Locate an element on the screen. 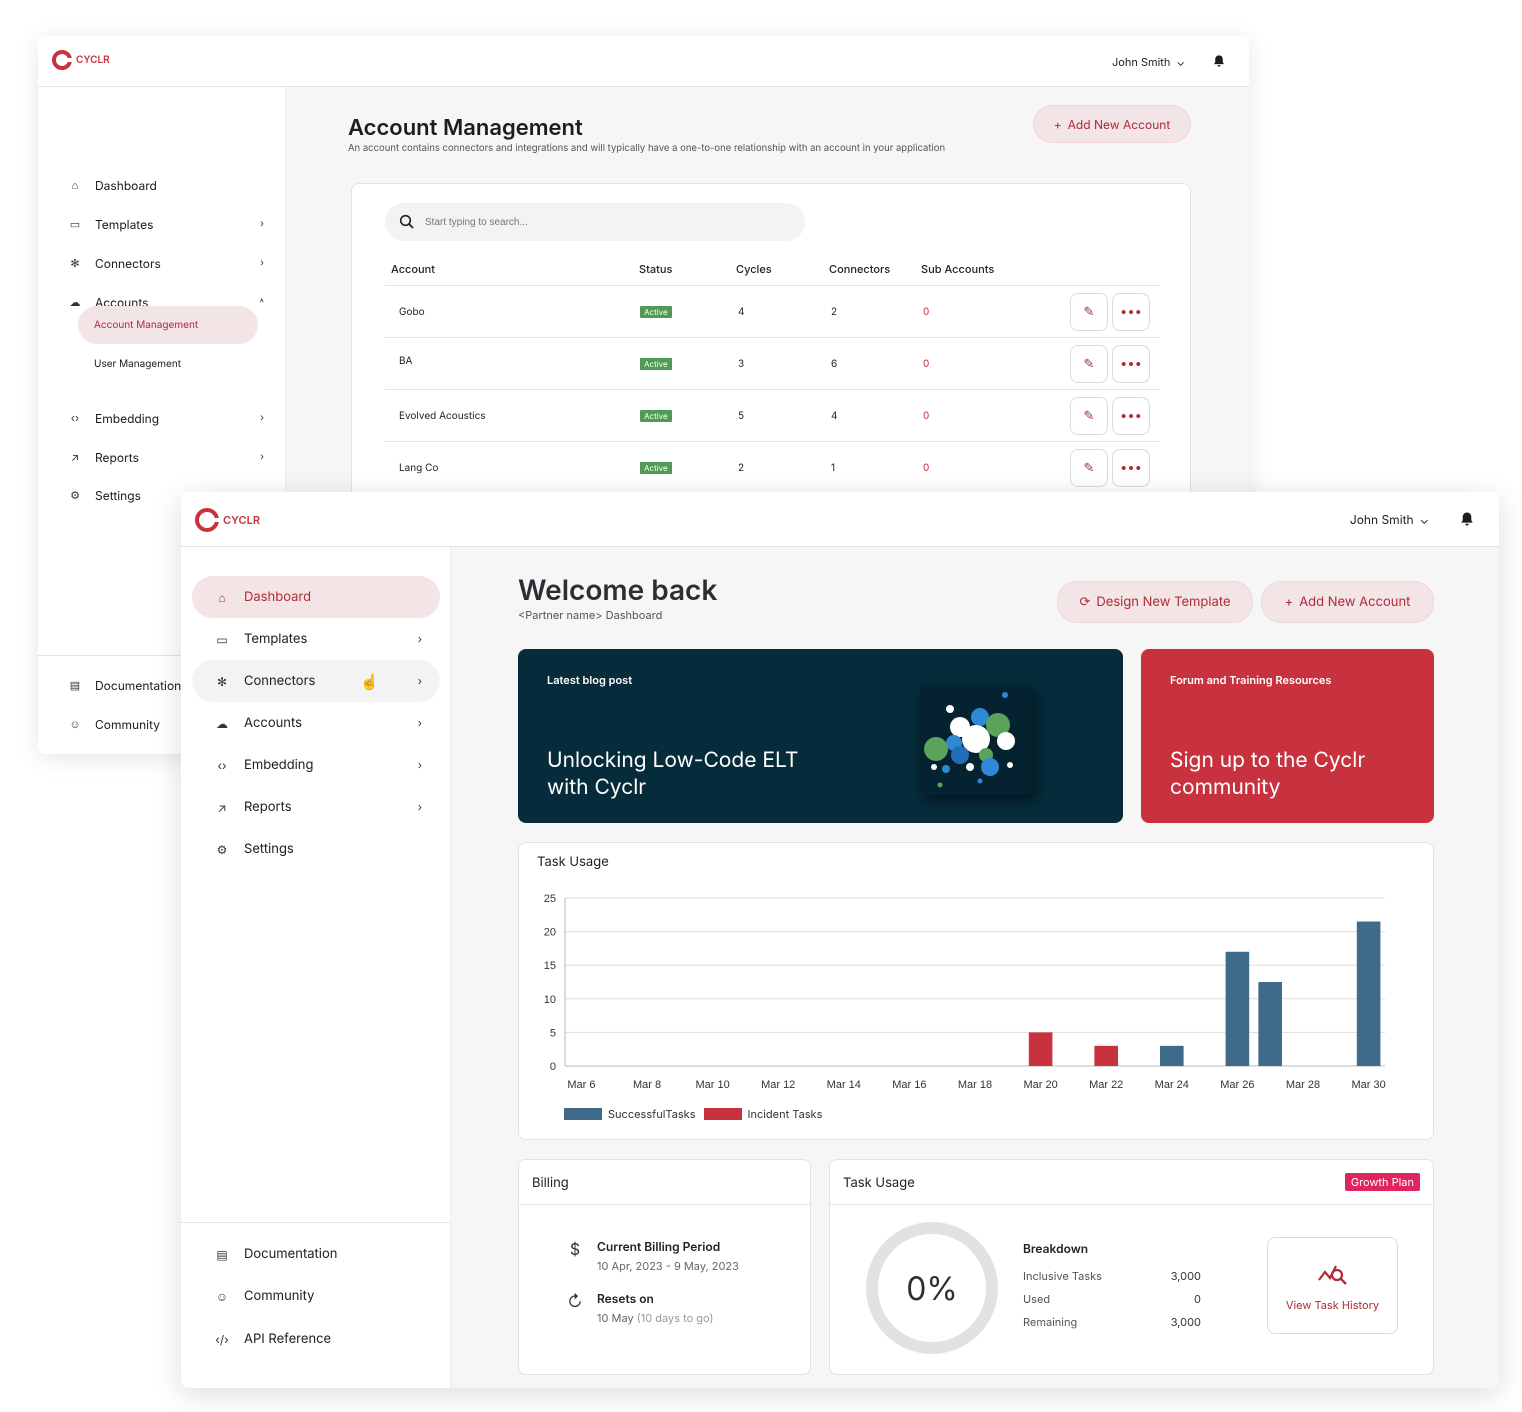 The width and height of the screenshot is (1522, 1412). table-row: Gobo Active 4 2 0 ✎ ••• is located at coordinates (772, 312).